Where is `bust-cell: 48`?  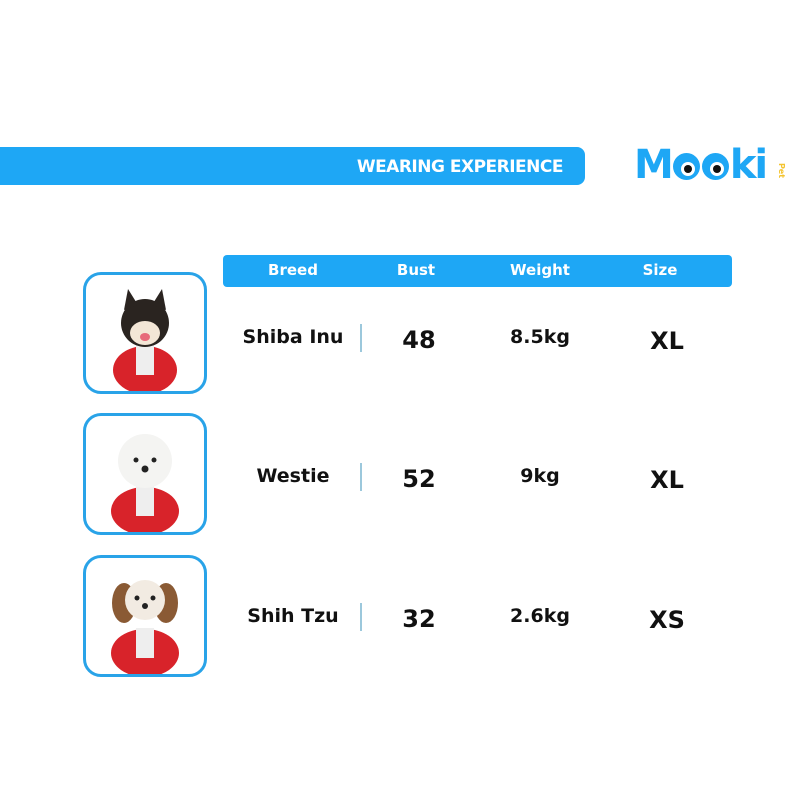
bust-cell: 48 is located at coordinates (419, 340).